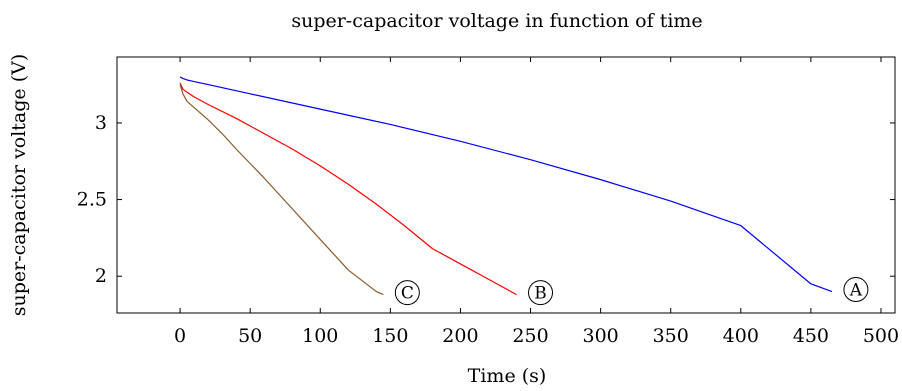 This screenshot has height=391, width=902. Describe the element at coordinates (507, 376) in the screenshot. I see `x-axis-label: Time (s)` at that location.